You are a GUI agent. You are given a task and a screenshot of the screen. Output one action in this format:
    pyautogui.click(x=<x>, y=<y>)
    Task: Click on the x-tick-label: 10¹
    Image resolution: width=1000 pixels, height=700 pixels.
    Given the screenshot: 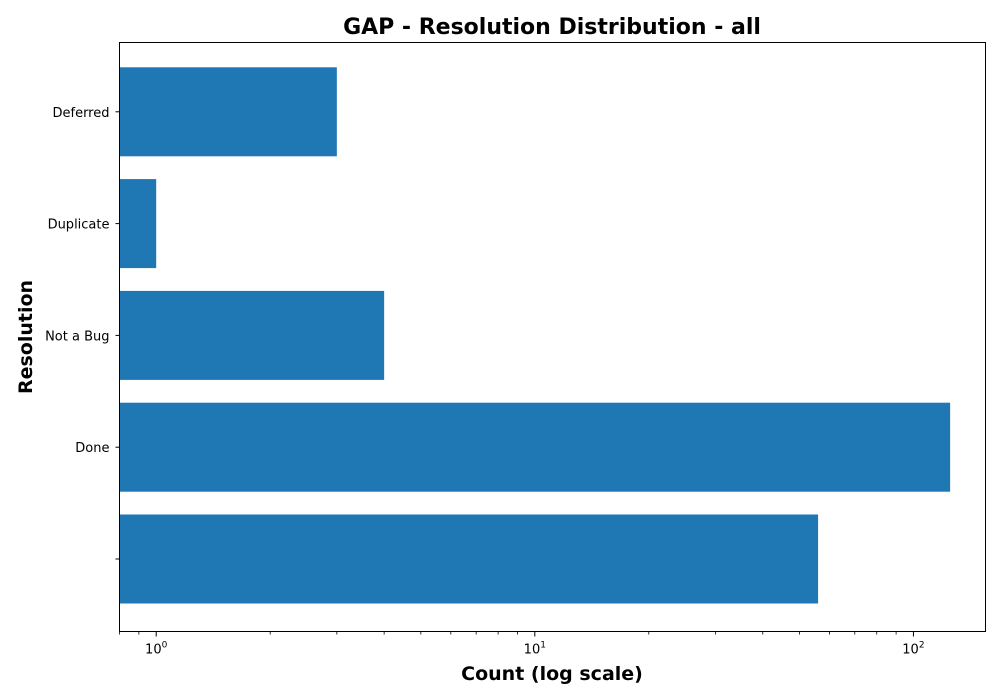 What is the action you would take?
    pyautogui.click(x=535, y=649)
    